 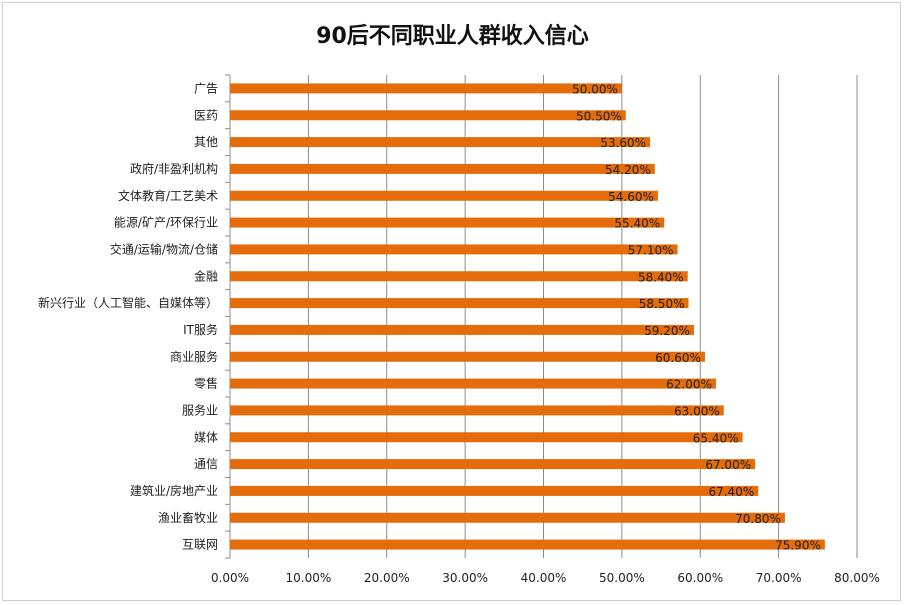 I want to click on category-label: 媒体, so click(x=206, y=437).